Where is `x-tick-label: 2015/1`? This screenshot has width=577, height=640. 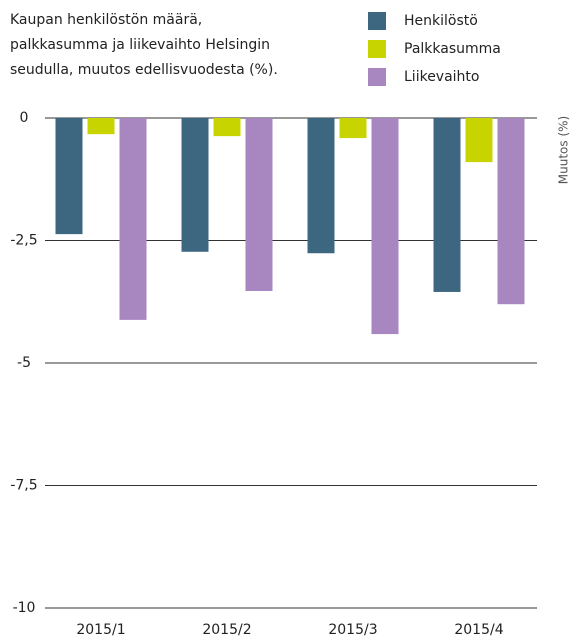 x-tick-label: 2015/1 is located at coordinates (100, 630).